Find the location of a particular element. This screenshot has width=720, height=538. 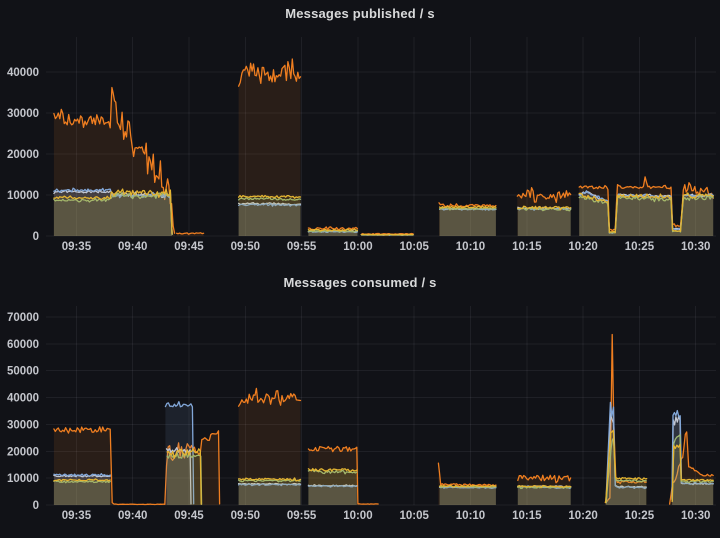

panel-title-consumed: Messages consumed / s is located at coordinates (360, 282).